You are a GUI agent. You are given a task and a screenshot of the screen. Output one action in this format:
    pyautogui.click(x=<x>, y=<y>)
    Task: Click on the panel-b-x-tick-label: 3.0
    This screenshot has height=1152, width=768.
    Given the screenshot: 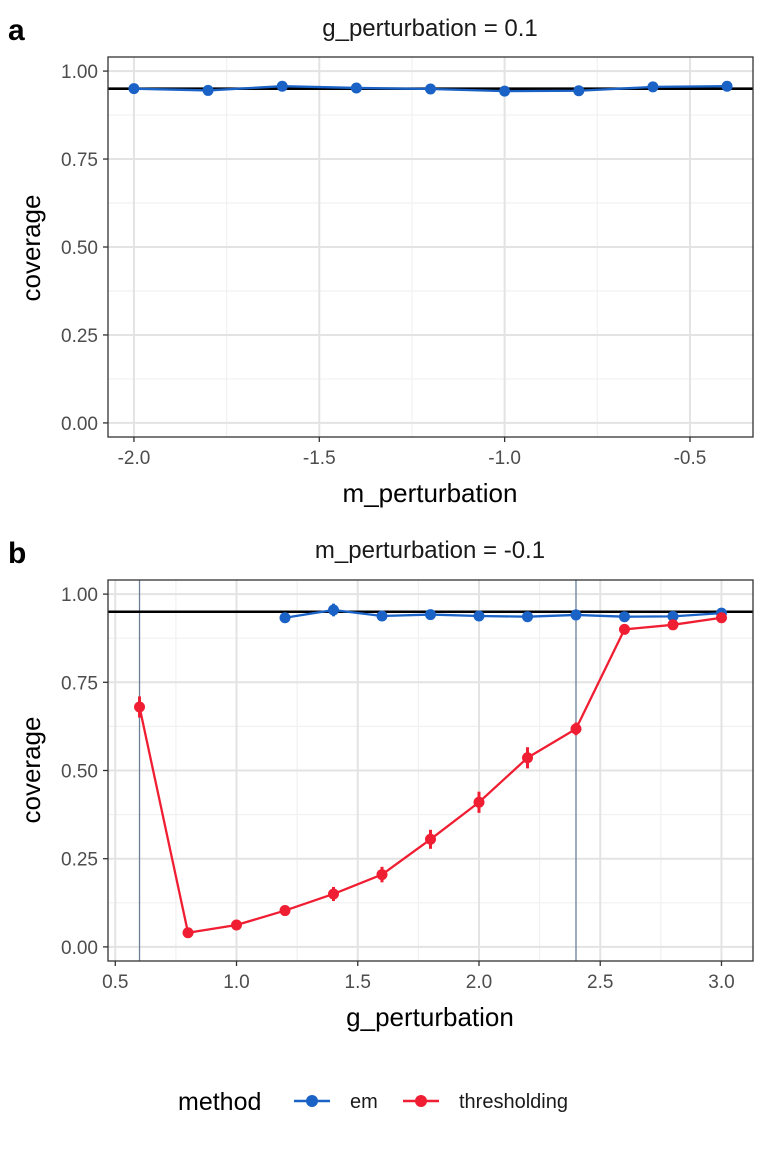 What is the action you would take?
    pyautogui.click(x=721, y=982)
    